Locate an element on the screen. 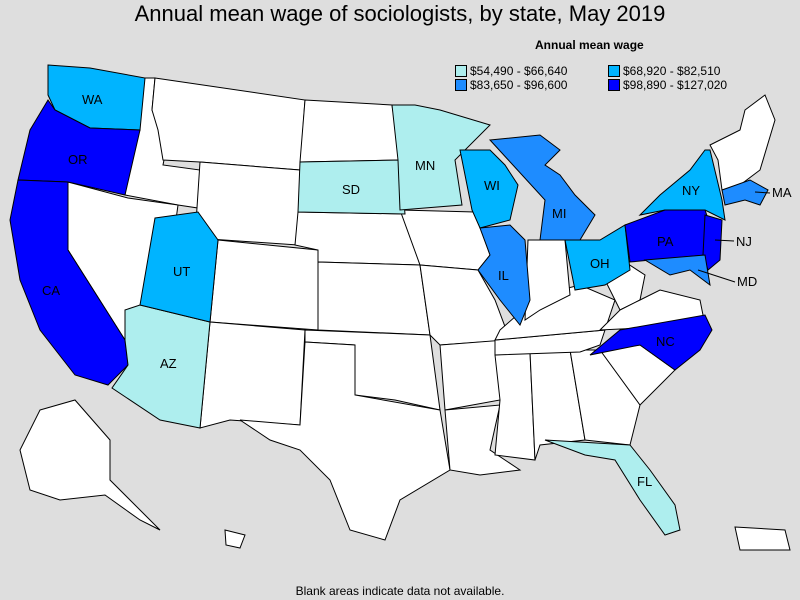  state-ks is located at coordinates (374, 298).